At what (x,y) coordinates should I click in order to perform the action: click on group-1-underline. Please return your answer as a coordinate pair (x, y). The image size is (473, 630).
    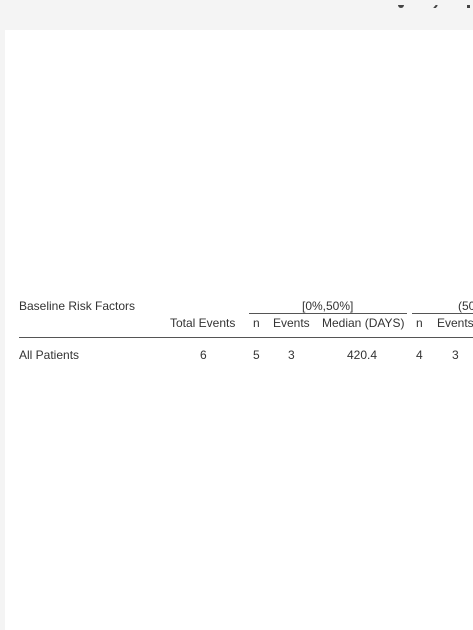
    Looking at the image, I should click on (328, 313).